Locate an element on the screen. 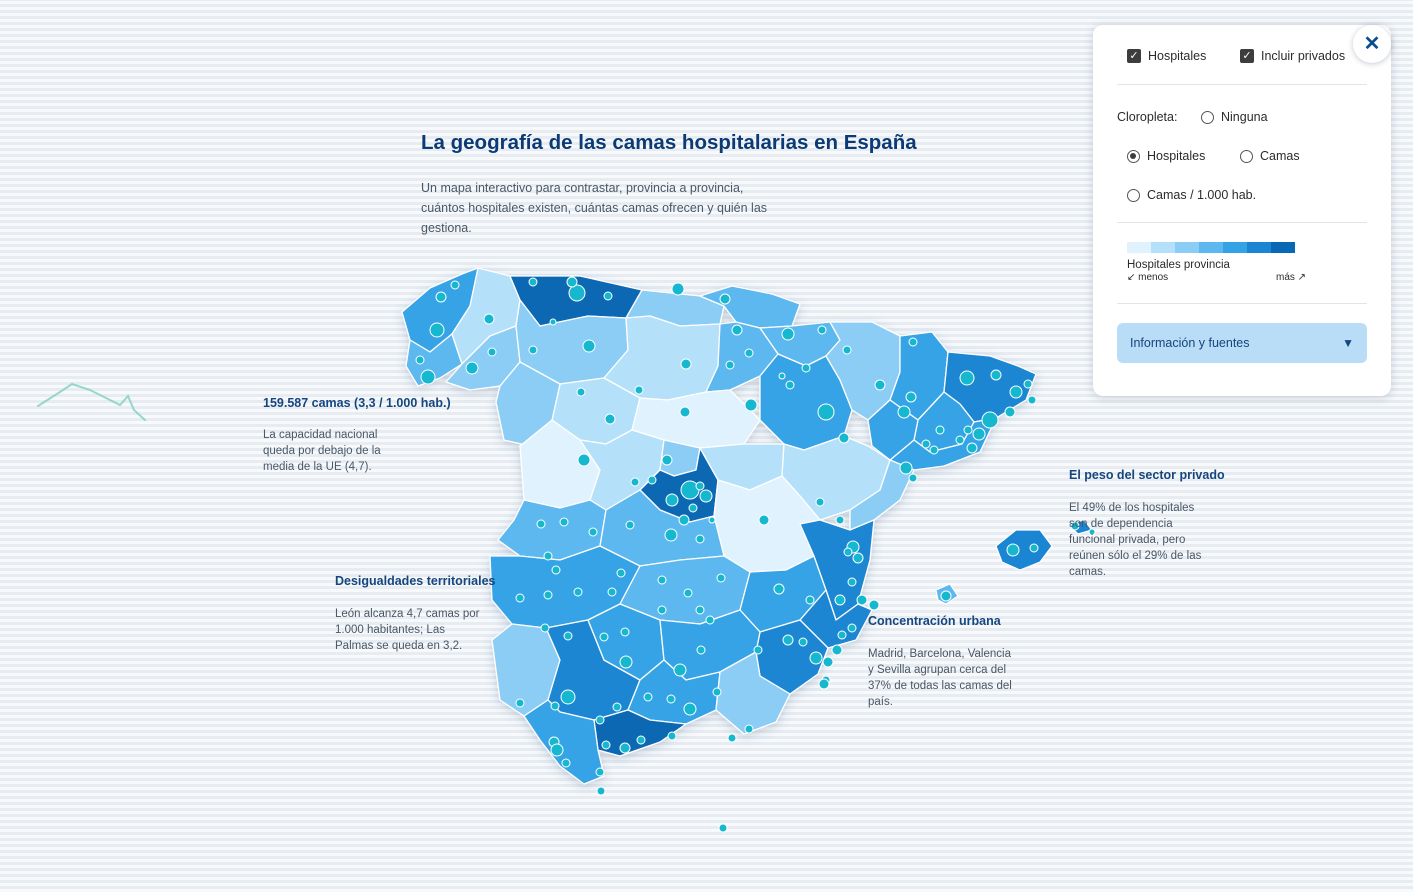 The height and width of the screenshot is (892, 1413). island-region is located at coordinates (1024, 550).